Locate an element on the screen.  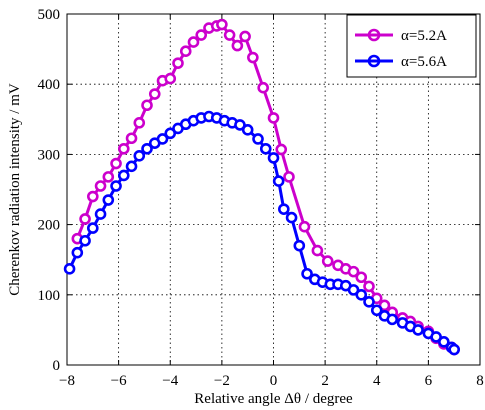
y-tick-label: 300 is located at coordinates (49, 155).